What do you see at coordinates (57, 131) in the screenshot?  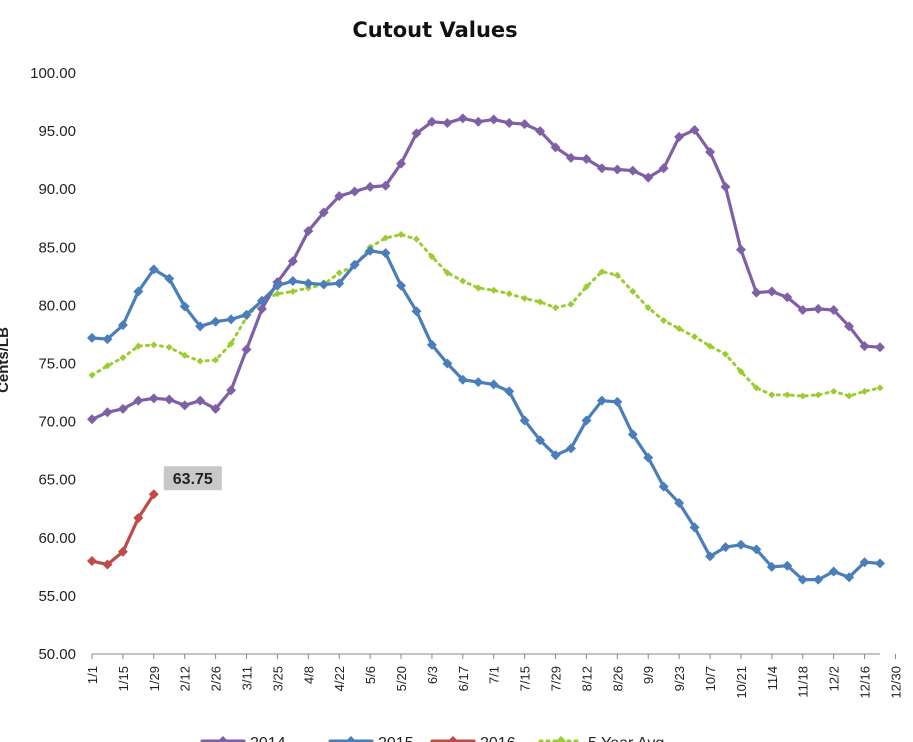 I see `y-tick-label: 95.00` at bounding box center [57, 131].